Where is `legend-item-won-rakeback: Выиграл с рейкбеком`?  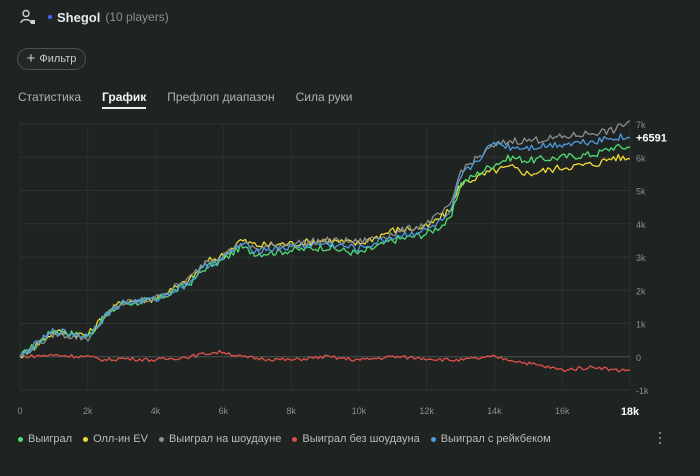 legend-item-won-rakeback: Выиграл с рейкбеком is located at coordinates (490, 439).